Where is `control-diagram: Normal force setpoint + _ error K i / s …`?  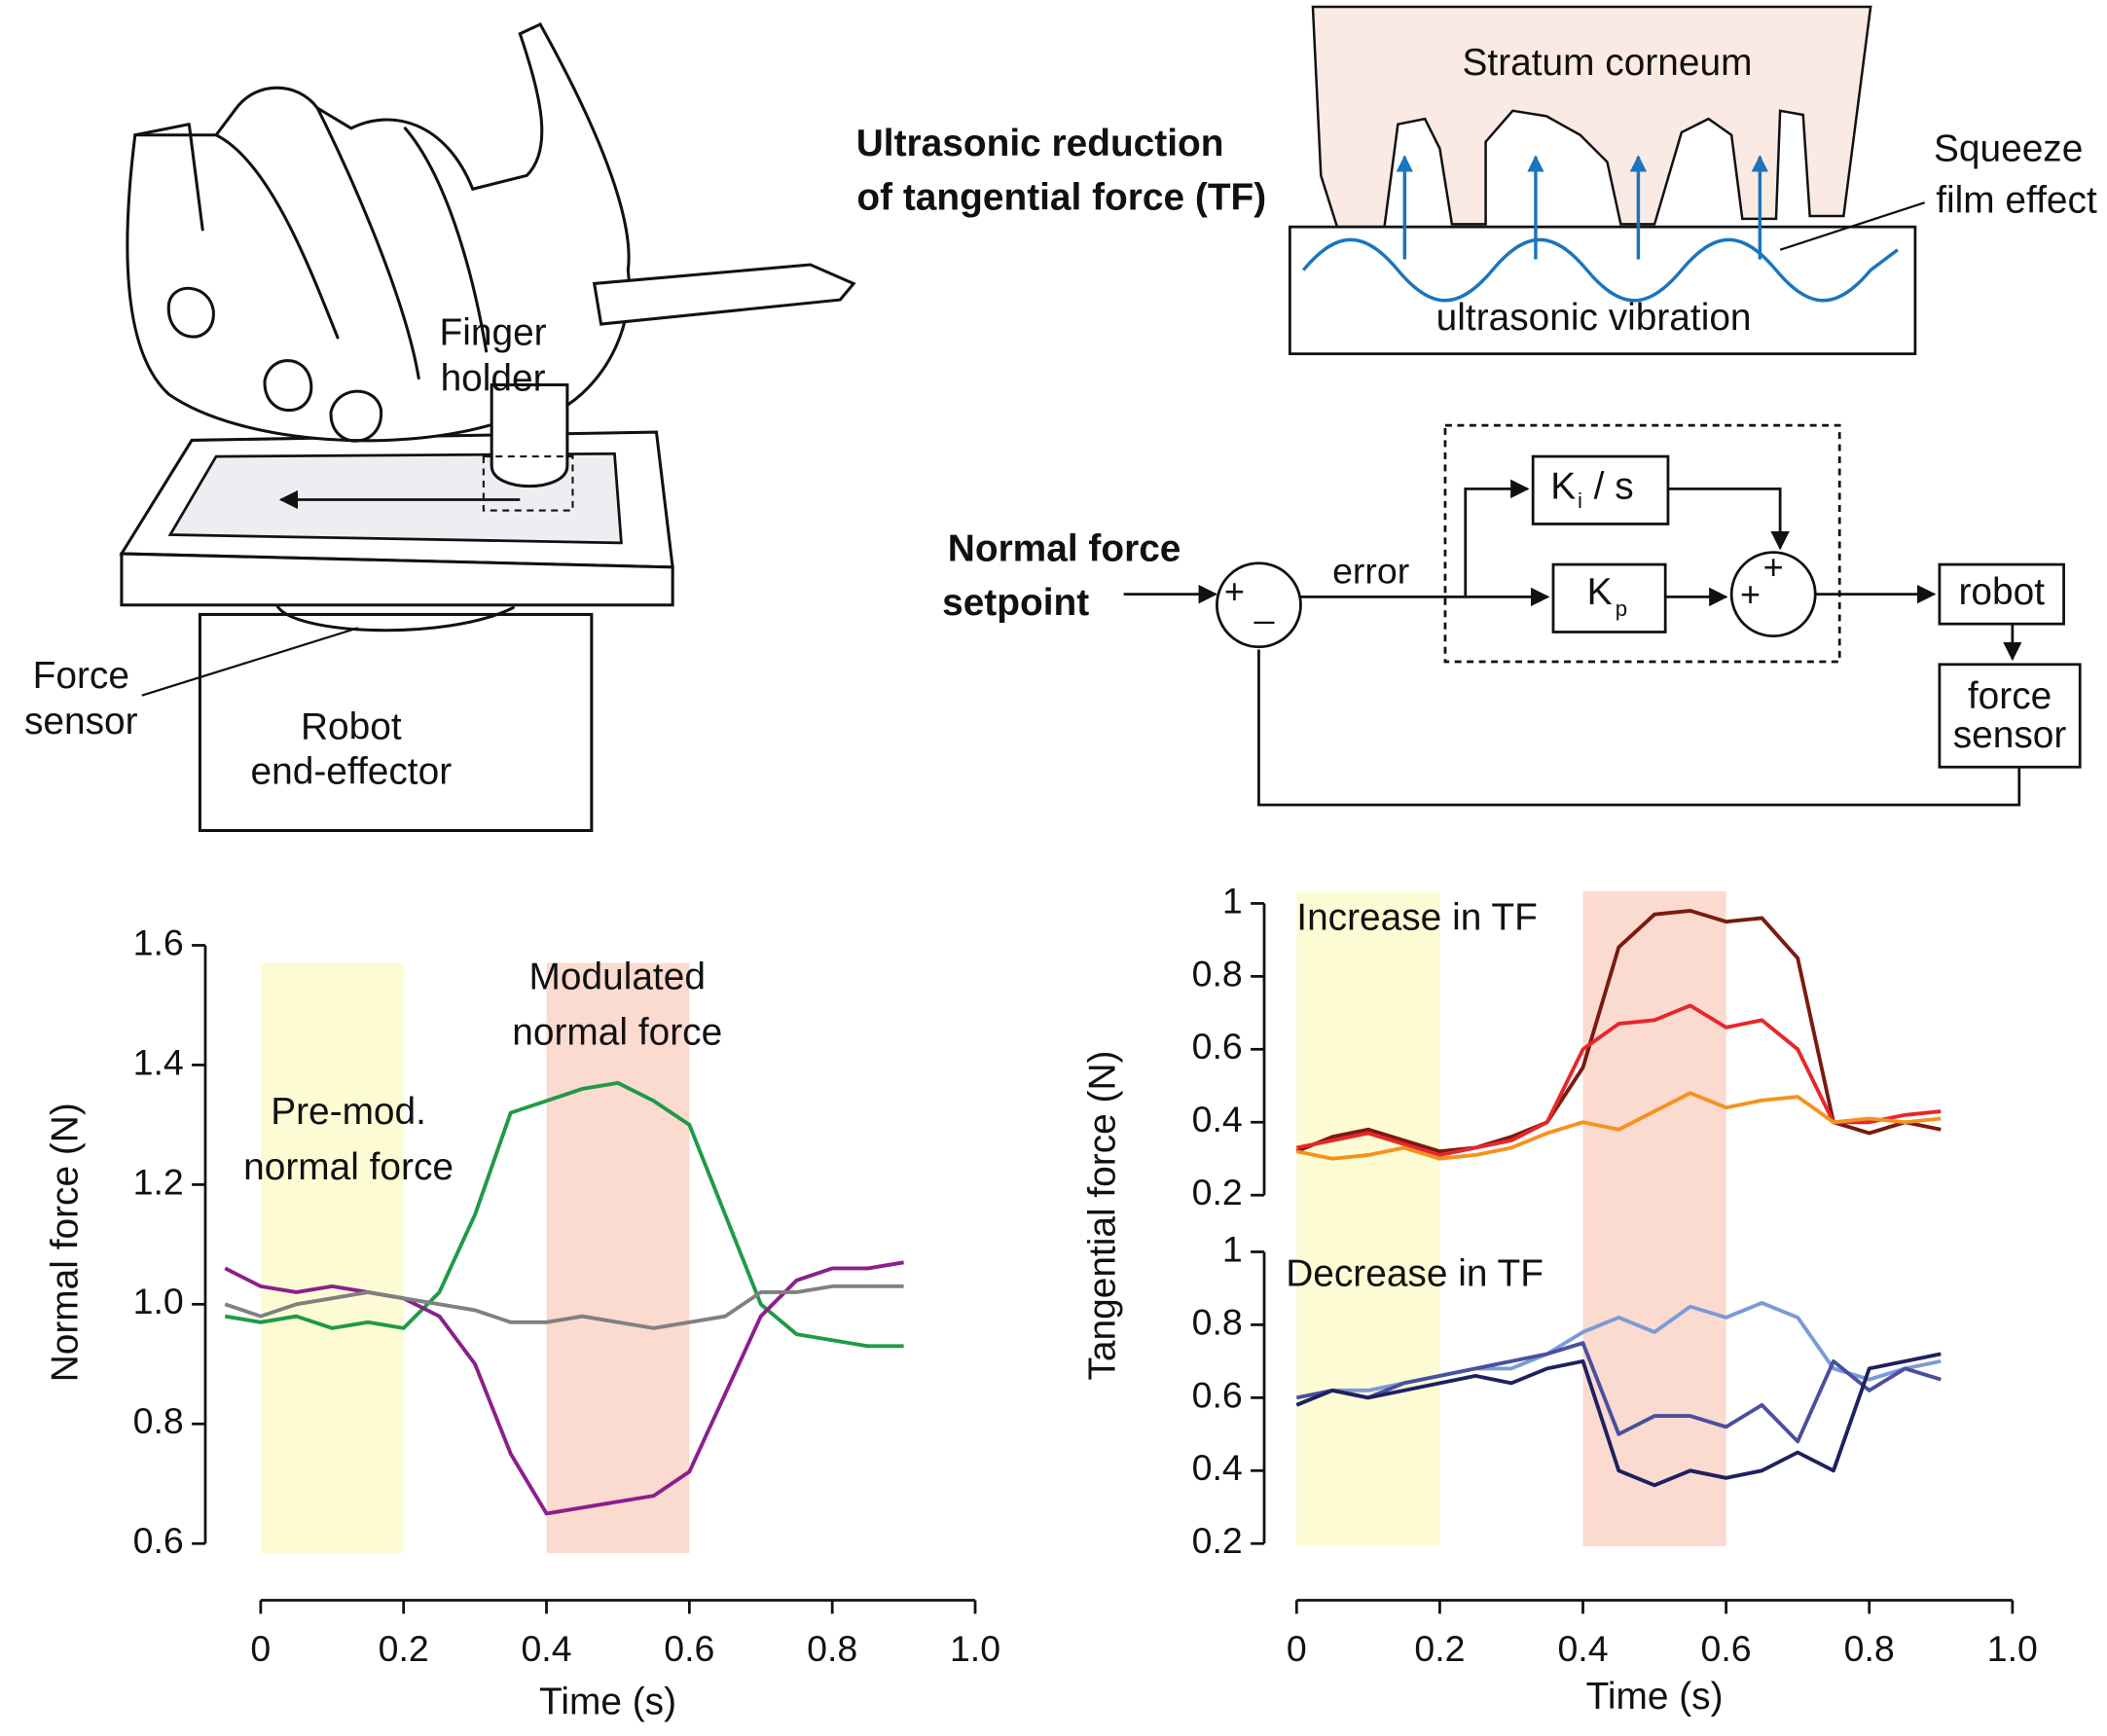 control-diagram: Normal force setpoint + _ error K i / s … is located at coordinates (1512, 615).